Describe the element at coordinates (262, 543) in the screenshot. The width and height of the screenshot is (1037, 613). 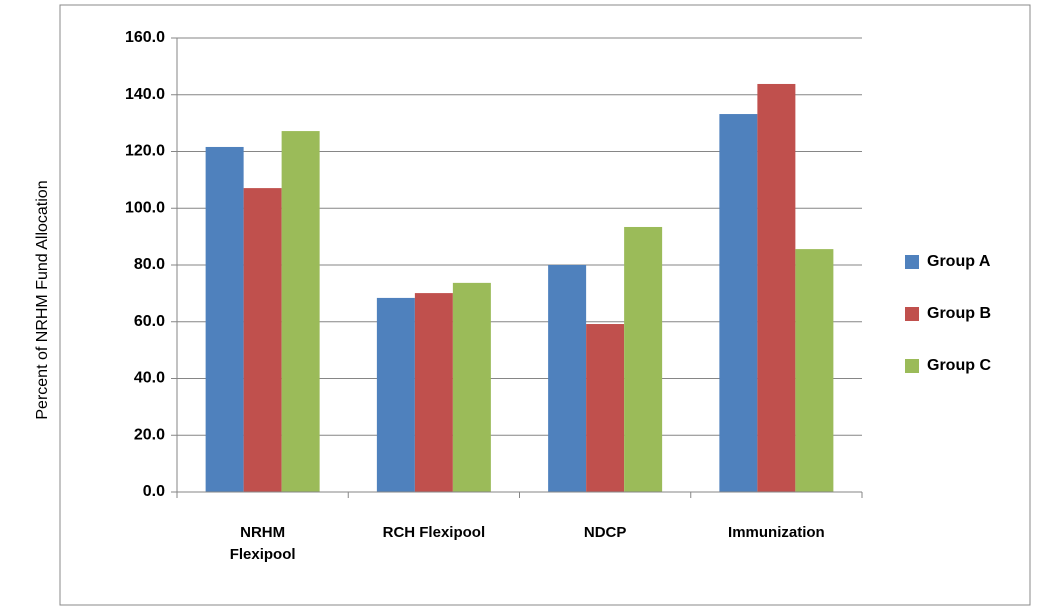
I see `x-tick-label: NRHM Flexipool` at that location.